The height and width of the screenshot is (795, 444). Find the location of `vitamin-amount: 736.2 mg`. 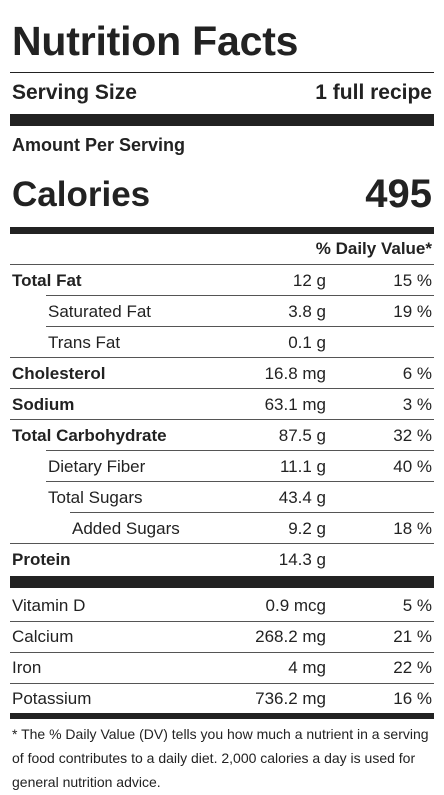

vitamin-amount: 736.2 mg is located at coordinates (290, 698).